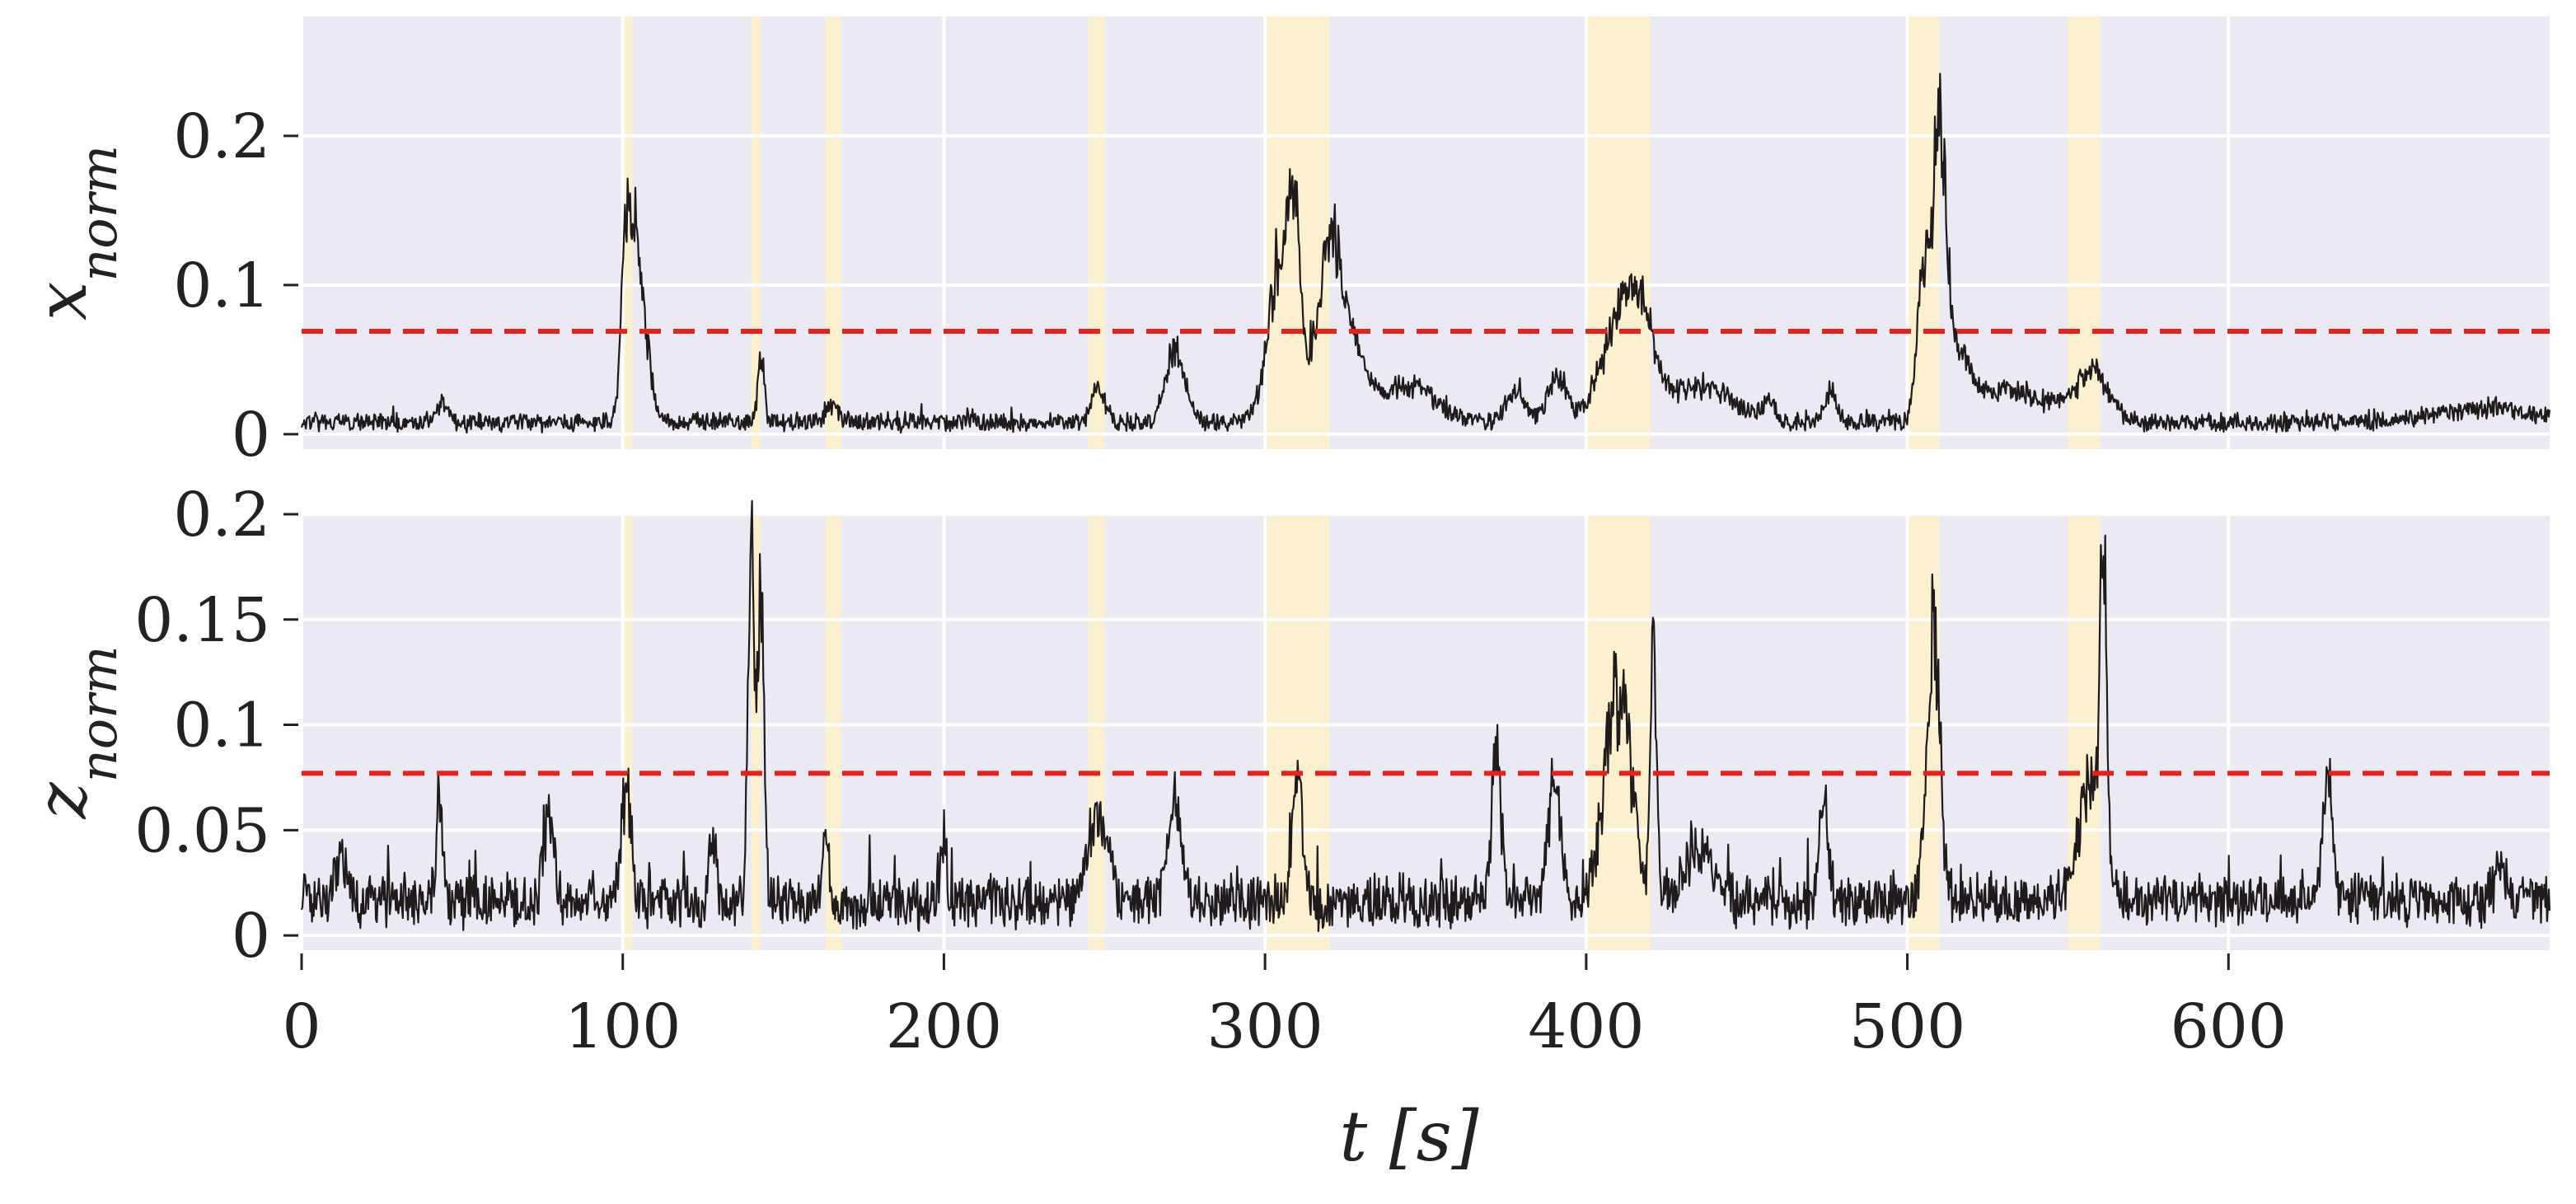 The height and width of the screenshot is (1204, 2576). I want to click on x-tick-label: 0, so click(301, 1026).